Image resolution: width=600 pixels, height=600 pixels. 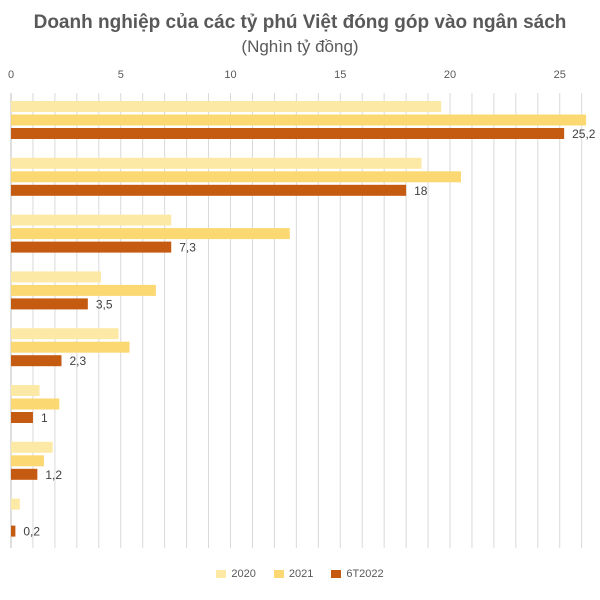 I want to click on chart-legend: 2020 2021 6T2022, so click(x=300, y=574).